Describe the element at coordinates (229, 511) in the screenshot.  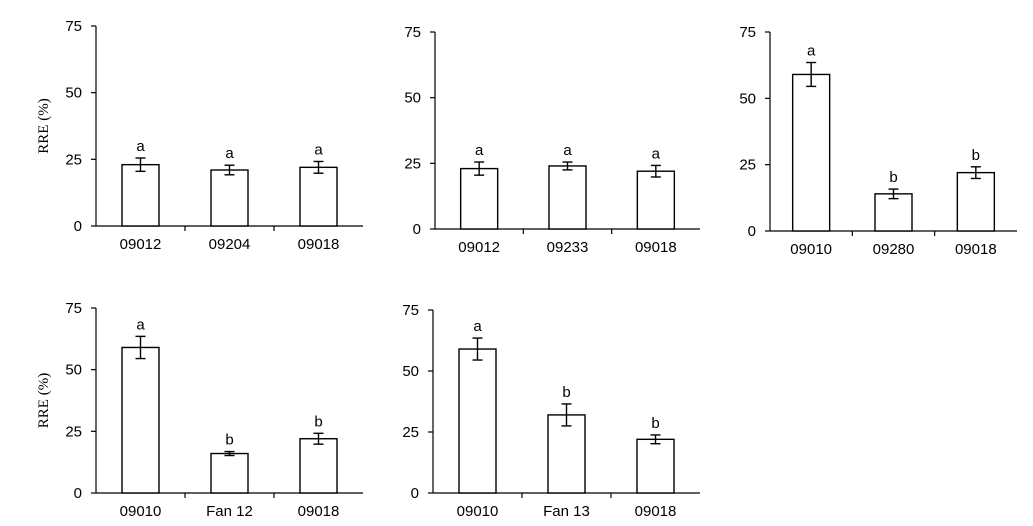
I see `x-tick-label: Fan 12` at that location.